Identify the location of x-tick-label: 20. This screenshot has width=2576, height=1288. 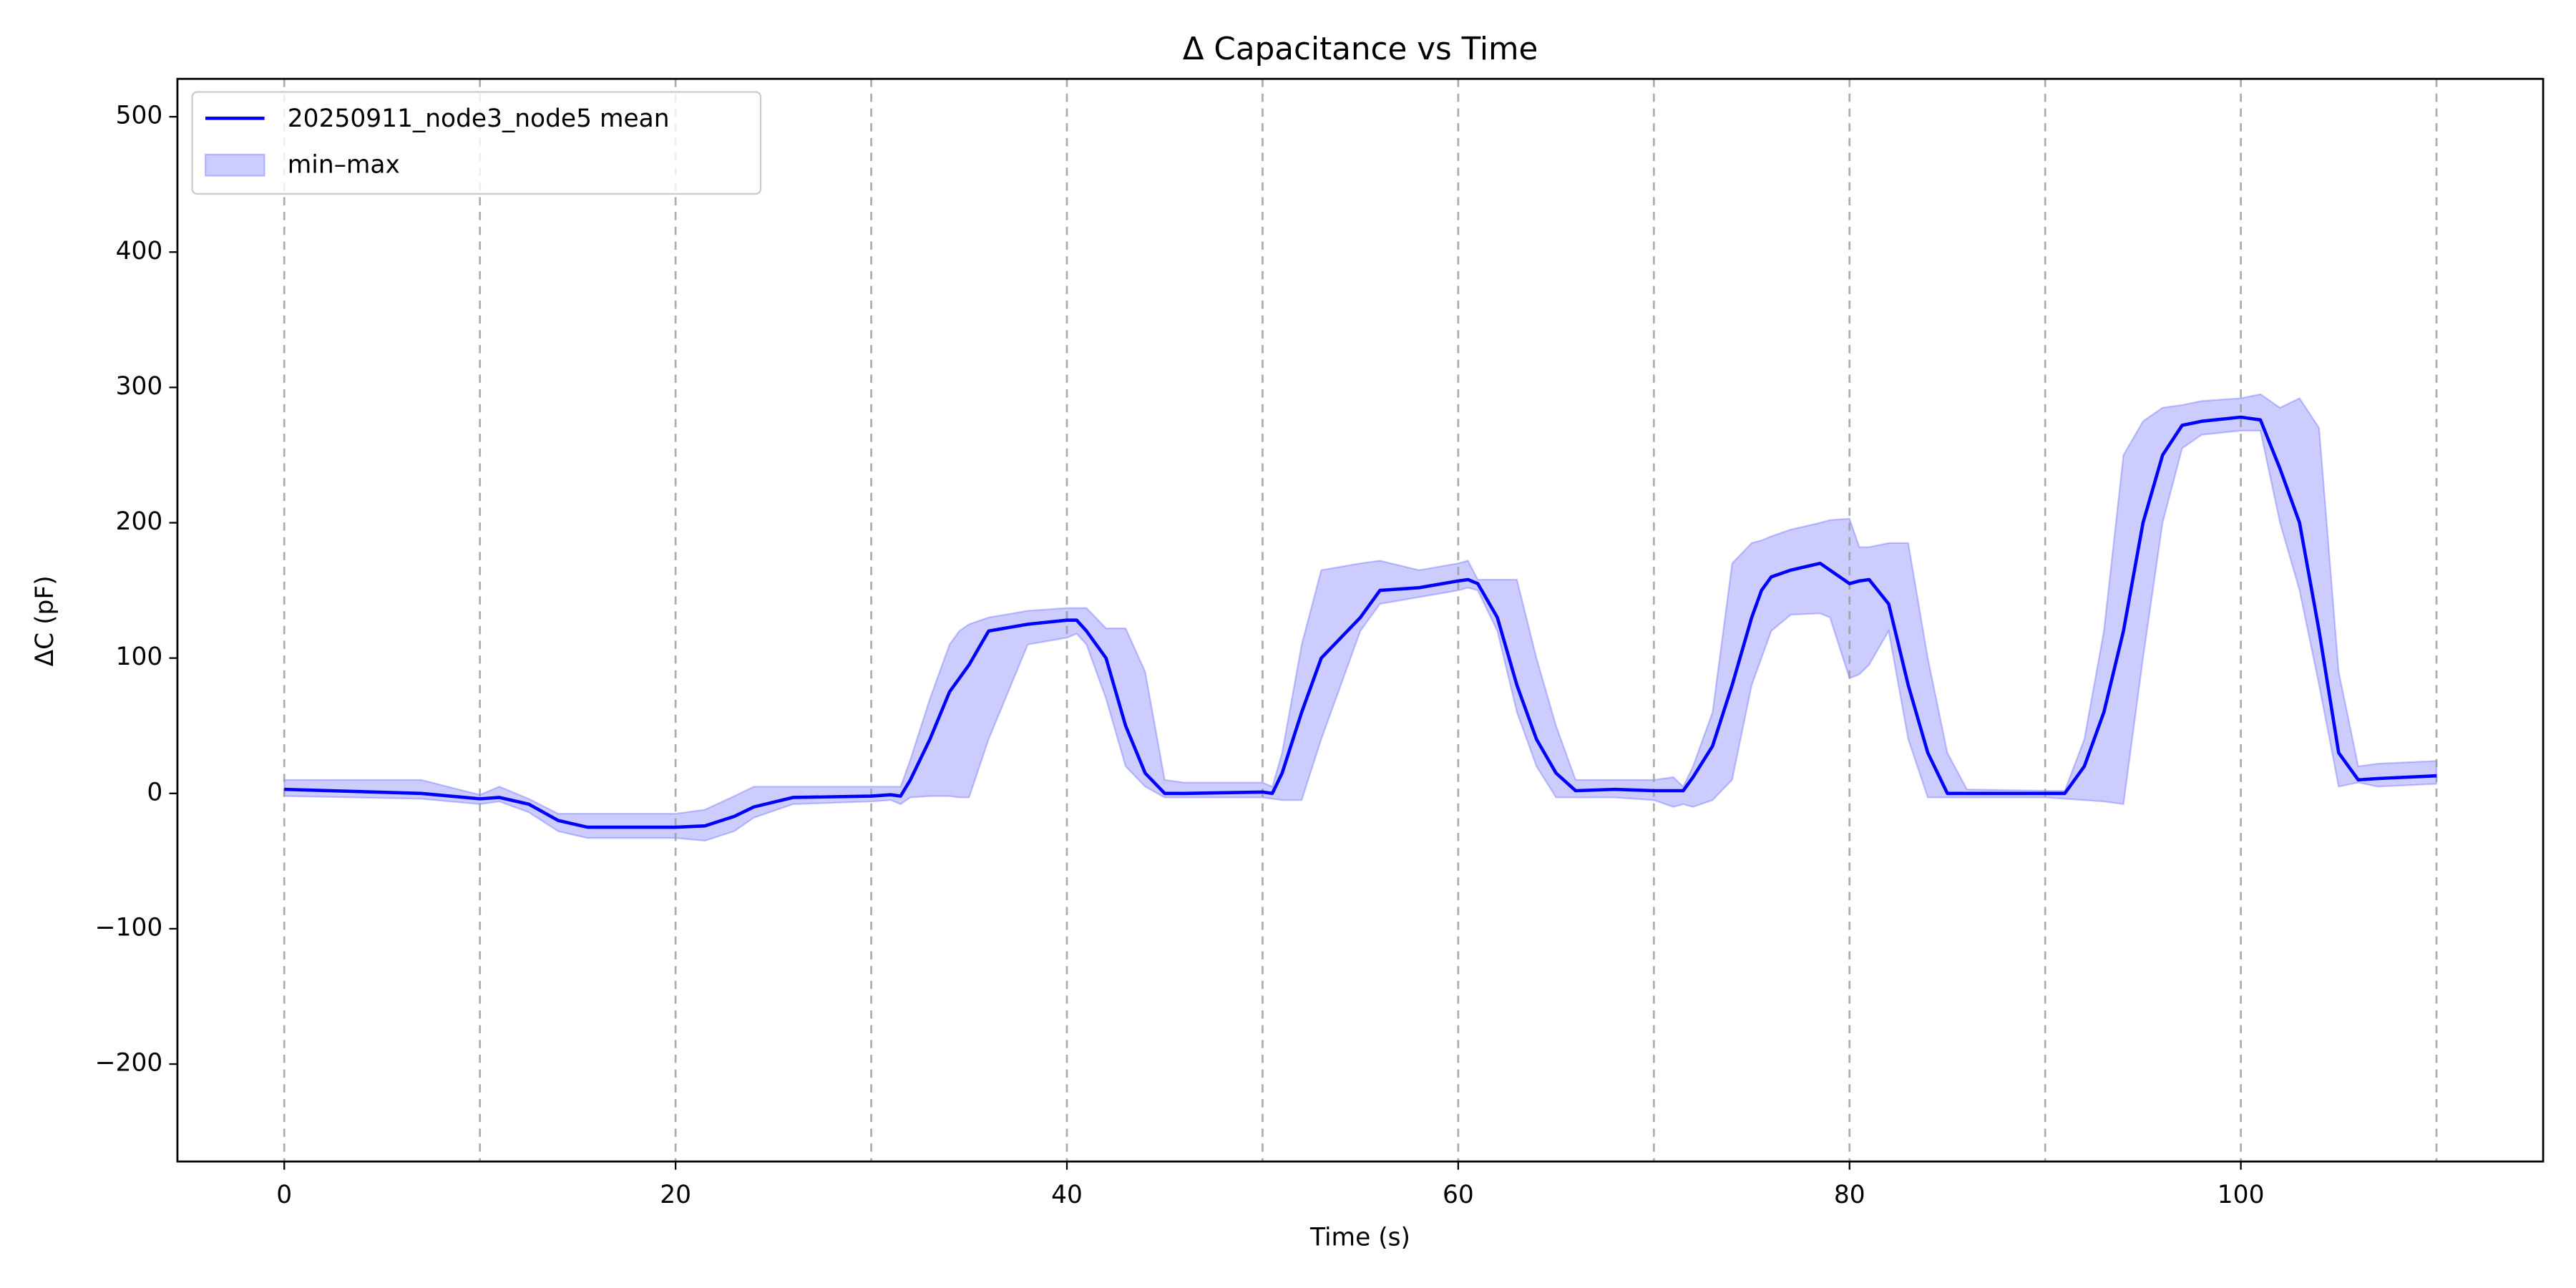
(675, 1195).